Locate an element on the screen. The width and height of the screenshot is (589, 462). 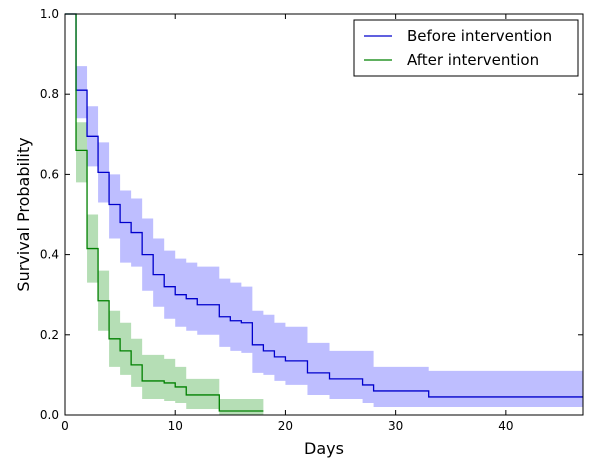
legend-box is located at coordinates (466, 48).